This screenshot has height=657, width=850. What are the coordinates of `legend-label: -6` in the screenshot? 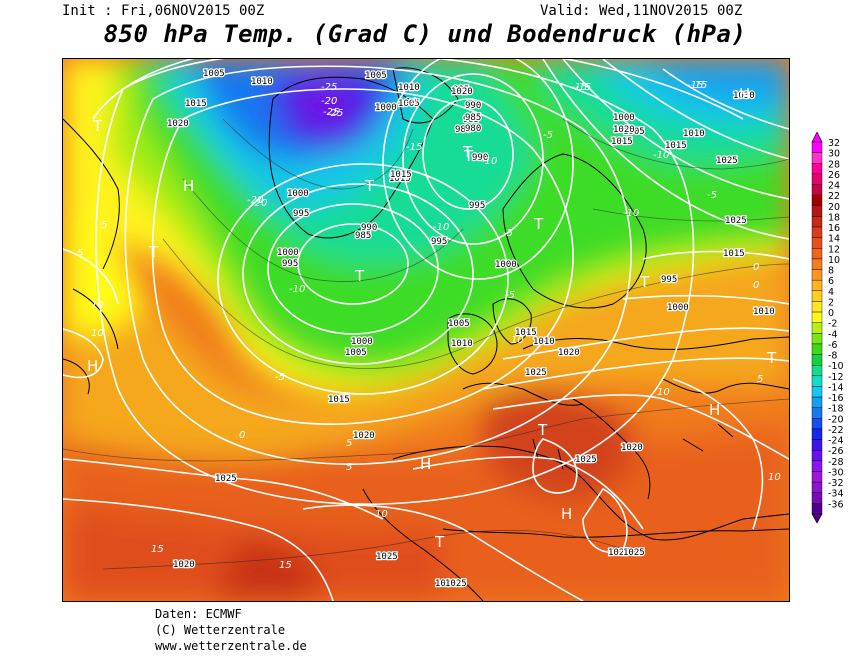 It's located at (832, 345).